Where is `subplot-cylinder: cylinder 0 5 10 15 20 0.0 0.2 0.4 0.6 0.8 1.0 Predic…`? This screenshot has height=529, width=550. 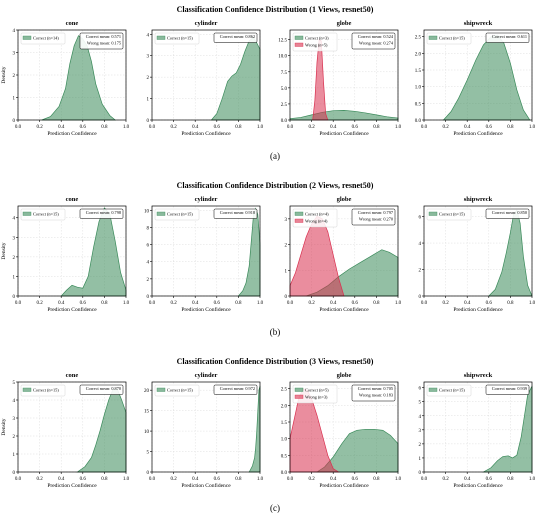 subplot-cylinder: cylinder 0 5 10 15 20 0.0 0.2 0.4 0.6 0.8 1.0 Predic… is located at coordinates (204, 430).